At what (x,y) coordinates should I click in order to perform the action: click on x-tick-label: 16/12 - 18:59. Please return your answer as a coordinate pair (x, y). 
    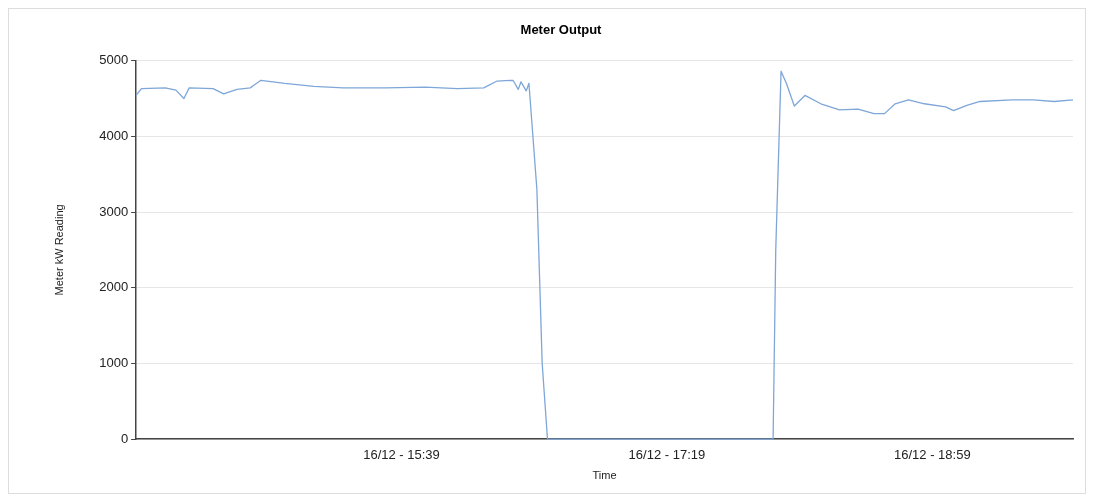
    Looking at the image, I should click on (932, 454).